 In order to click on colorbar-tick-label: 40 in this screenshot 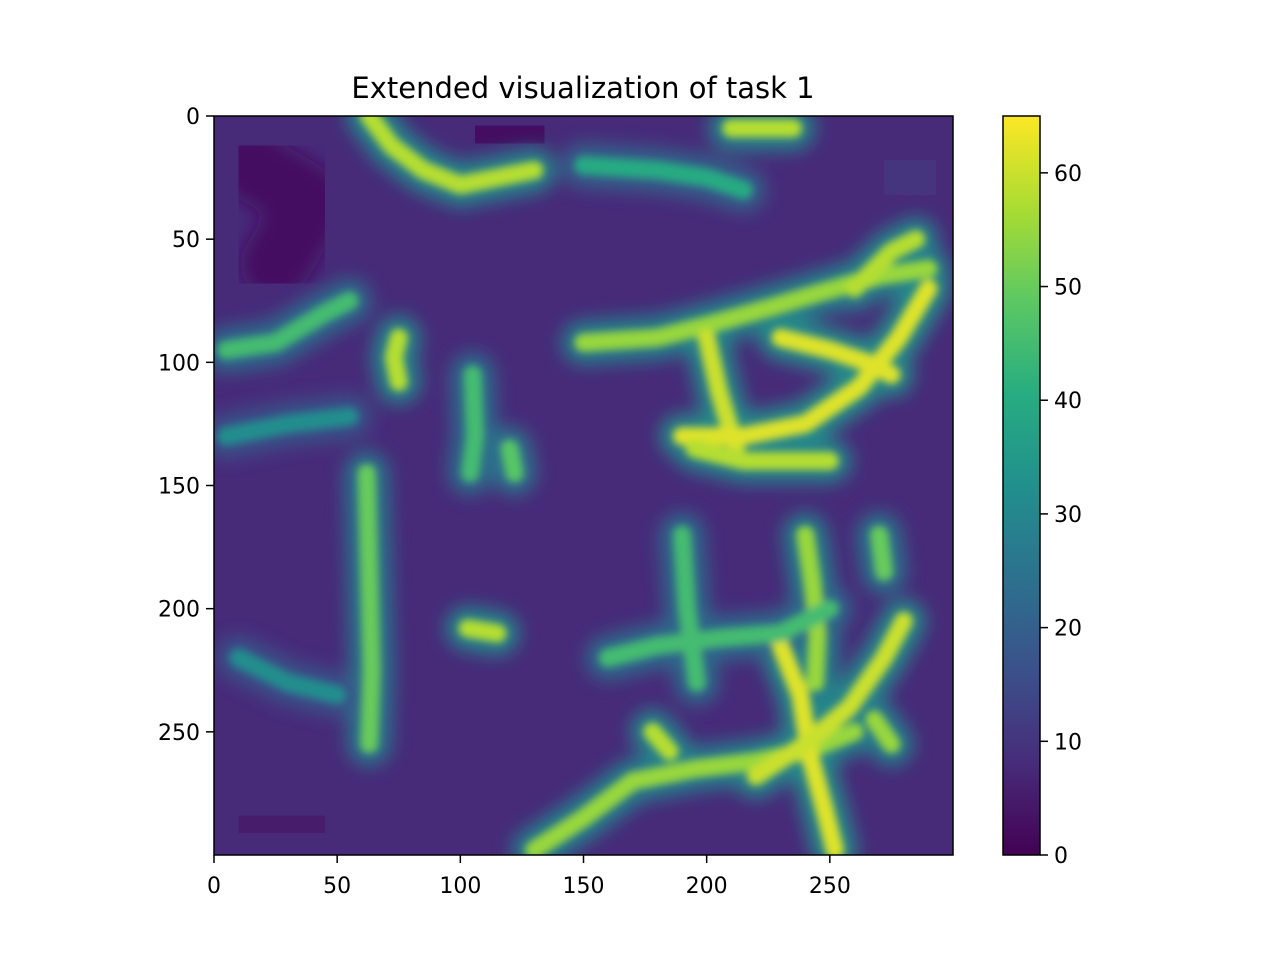, I will do `click(1068, 401)`.